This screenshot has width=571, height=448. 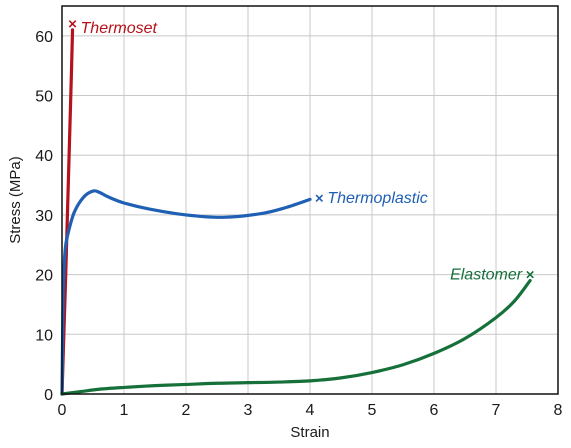 I want to click on series-label-elastomer: Elastomer, so click(x=486, y=275).